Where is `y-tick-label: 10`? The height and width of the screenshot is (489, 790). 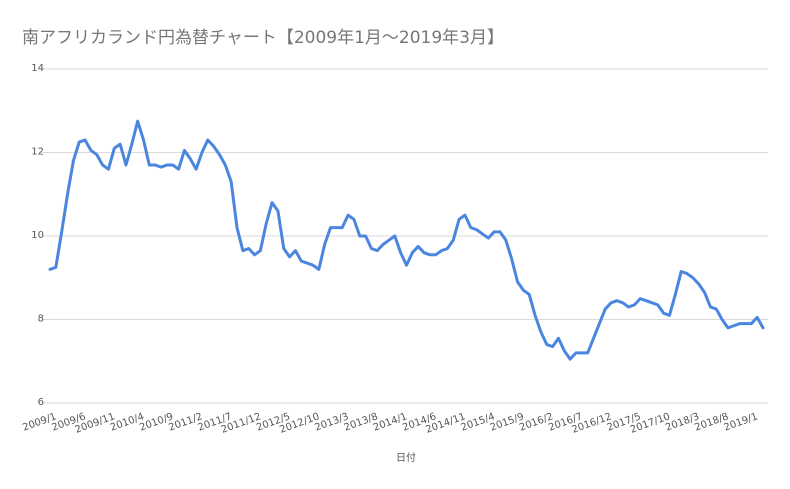
y-tick-label: 10 is located at coordinates (37, 235).